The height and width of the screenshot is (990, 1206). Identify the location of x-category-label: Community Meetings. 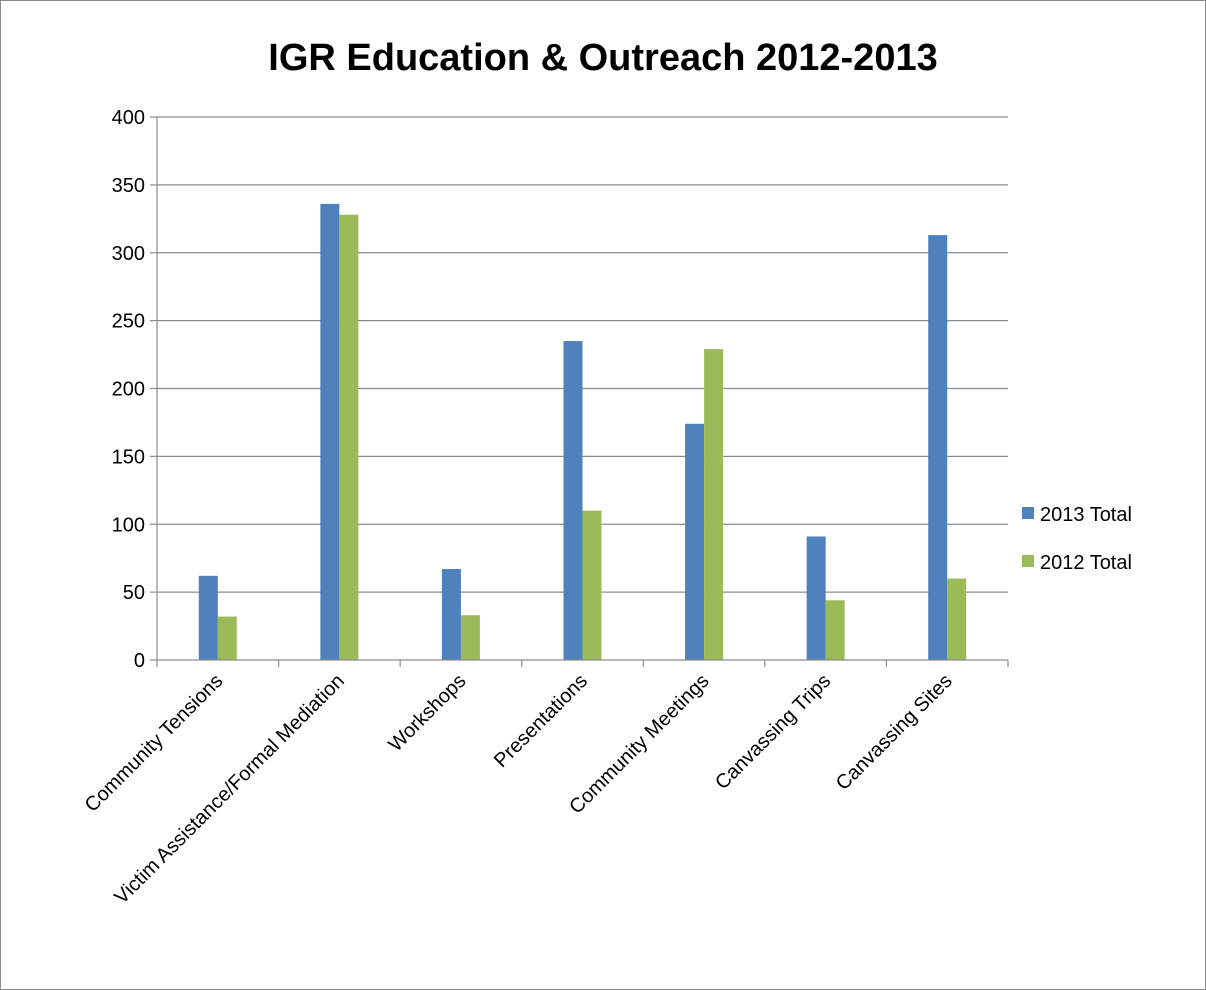
(639, 744).